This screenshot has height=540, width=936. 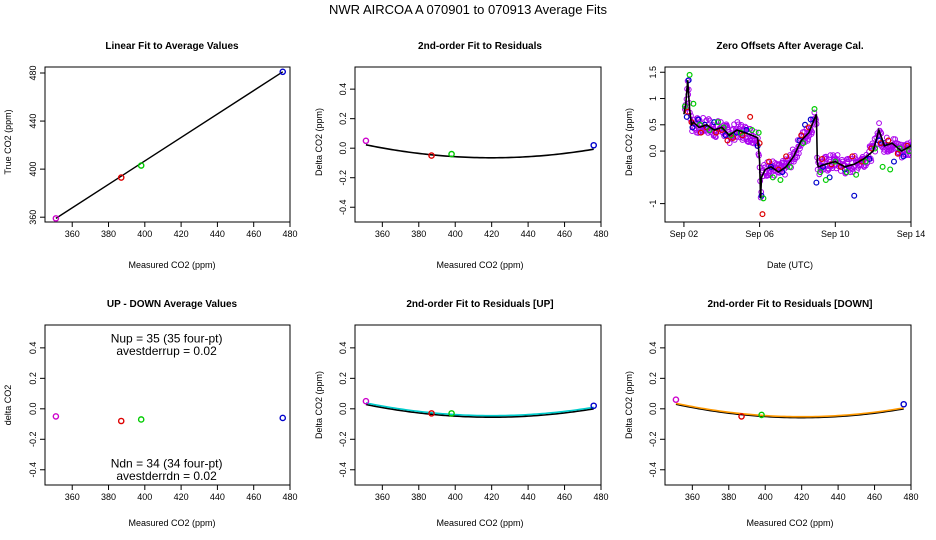 What do you see at coordinates (319, 142) in the screenshot?
I see `y-axis-label: Delta CO2 (ppm)` at bounding box center [319, 142].